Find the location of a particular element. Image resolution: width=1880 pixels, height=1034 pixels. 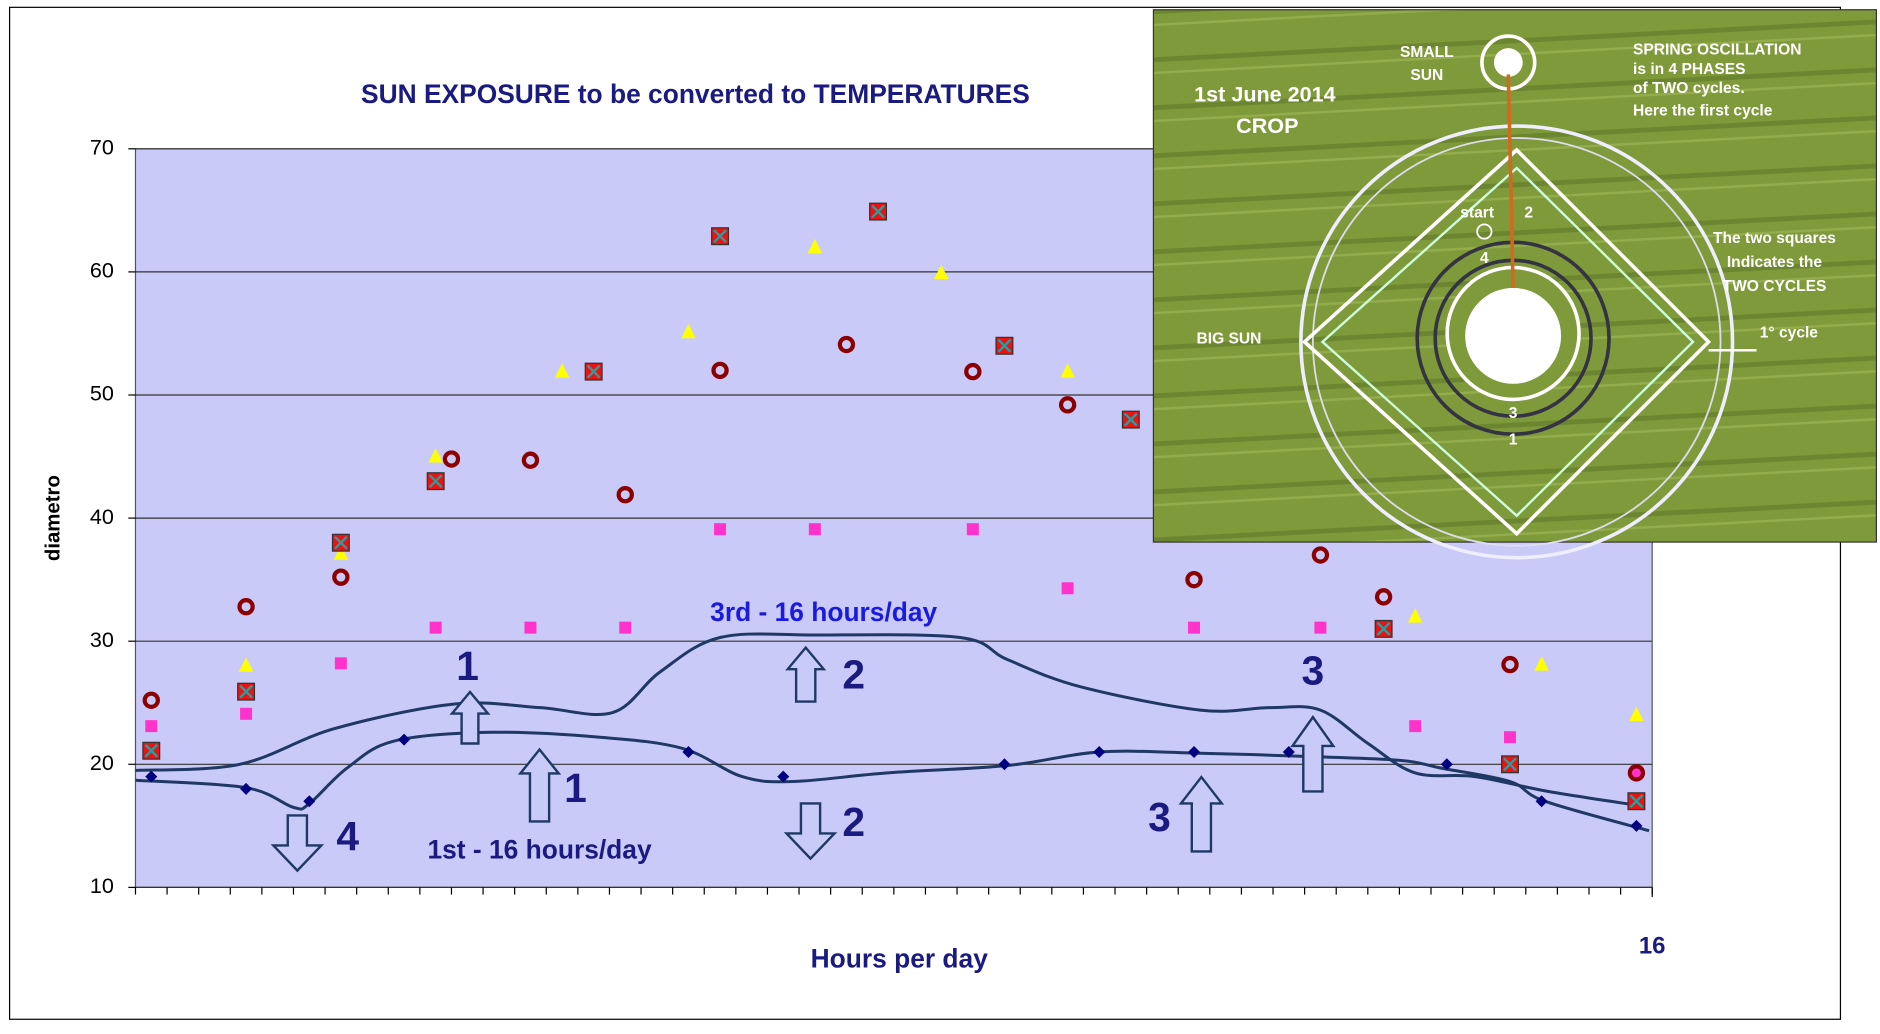

inset-text: Here the first cycle is located at coordinates (1703, 111).